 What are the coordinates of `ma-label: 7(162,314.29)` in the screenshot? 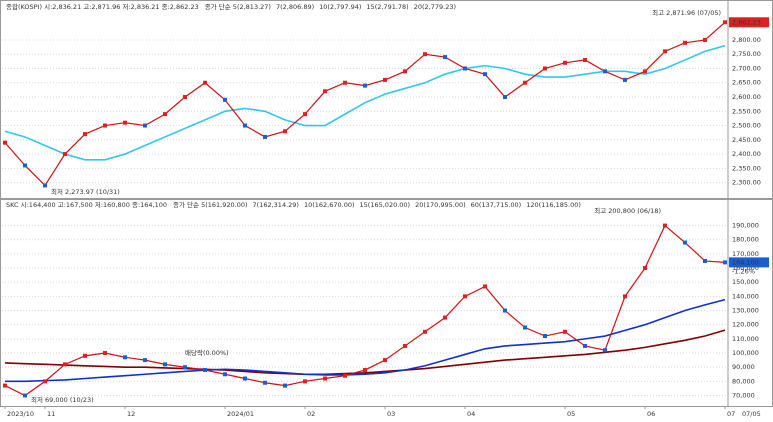 It's located at (276, 205).